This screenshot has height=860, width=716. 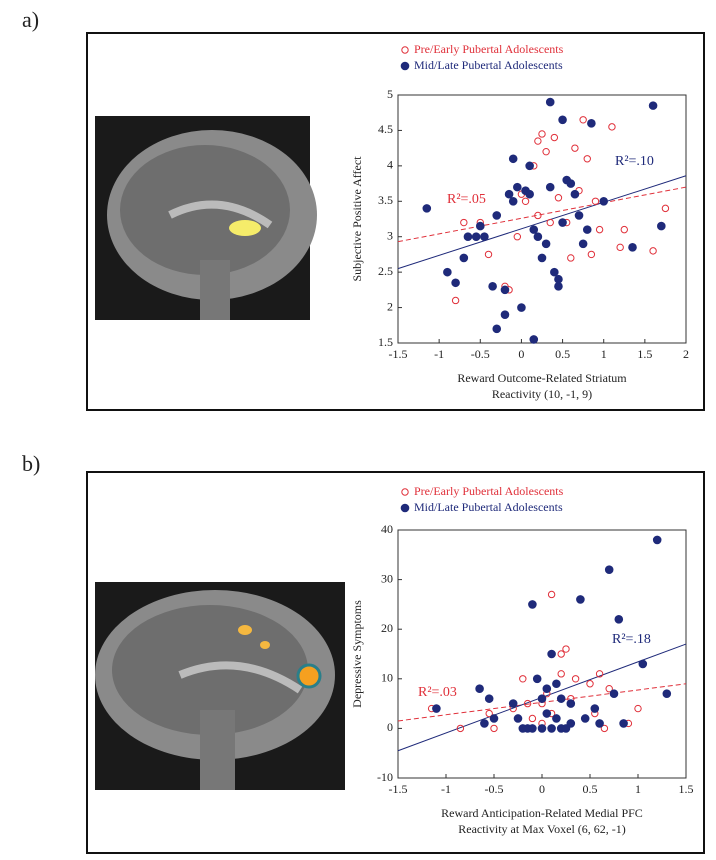 I want to click on y-tick-label: 3, so click(x=390, y=235).